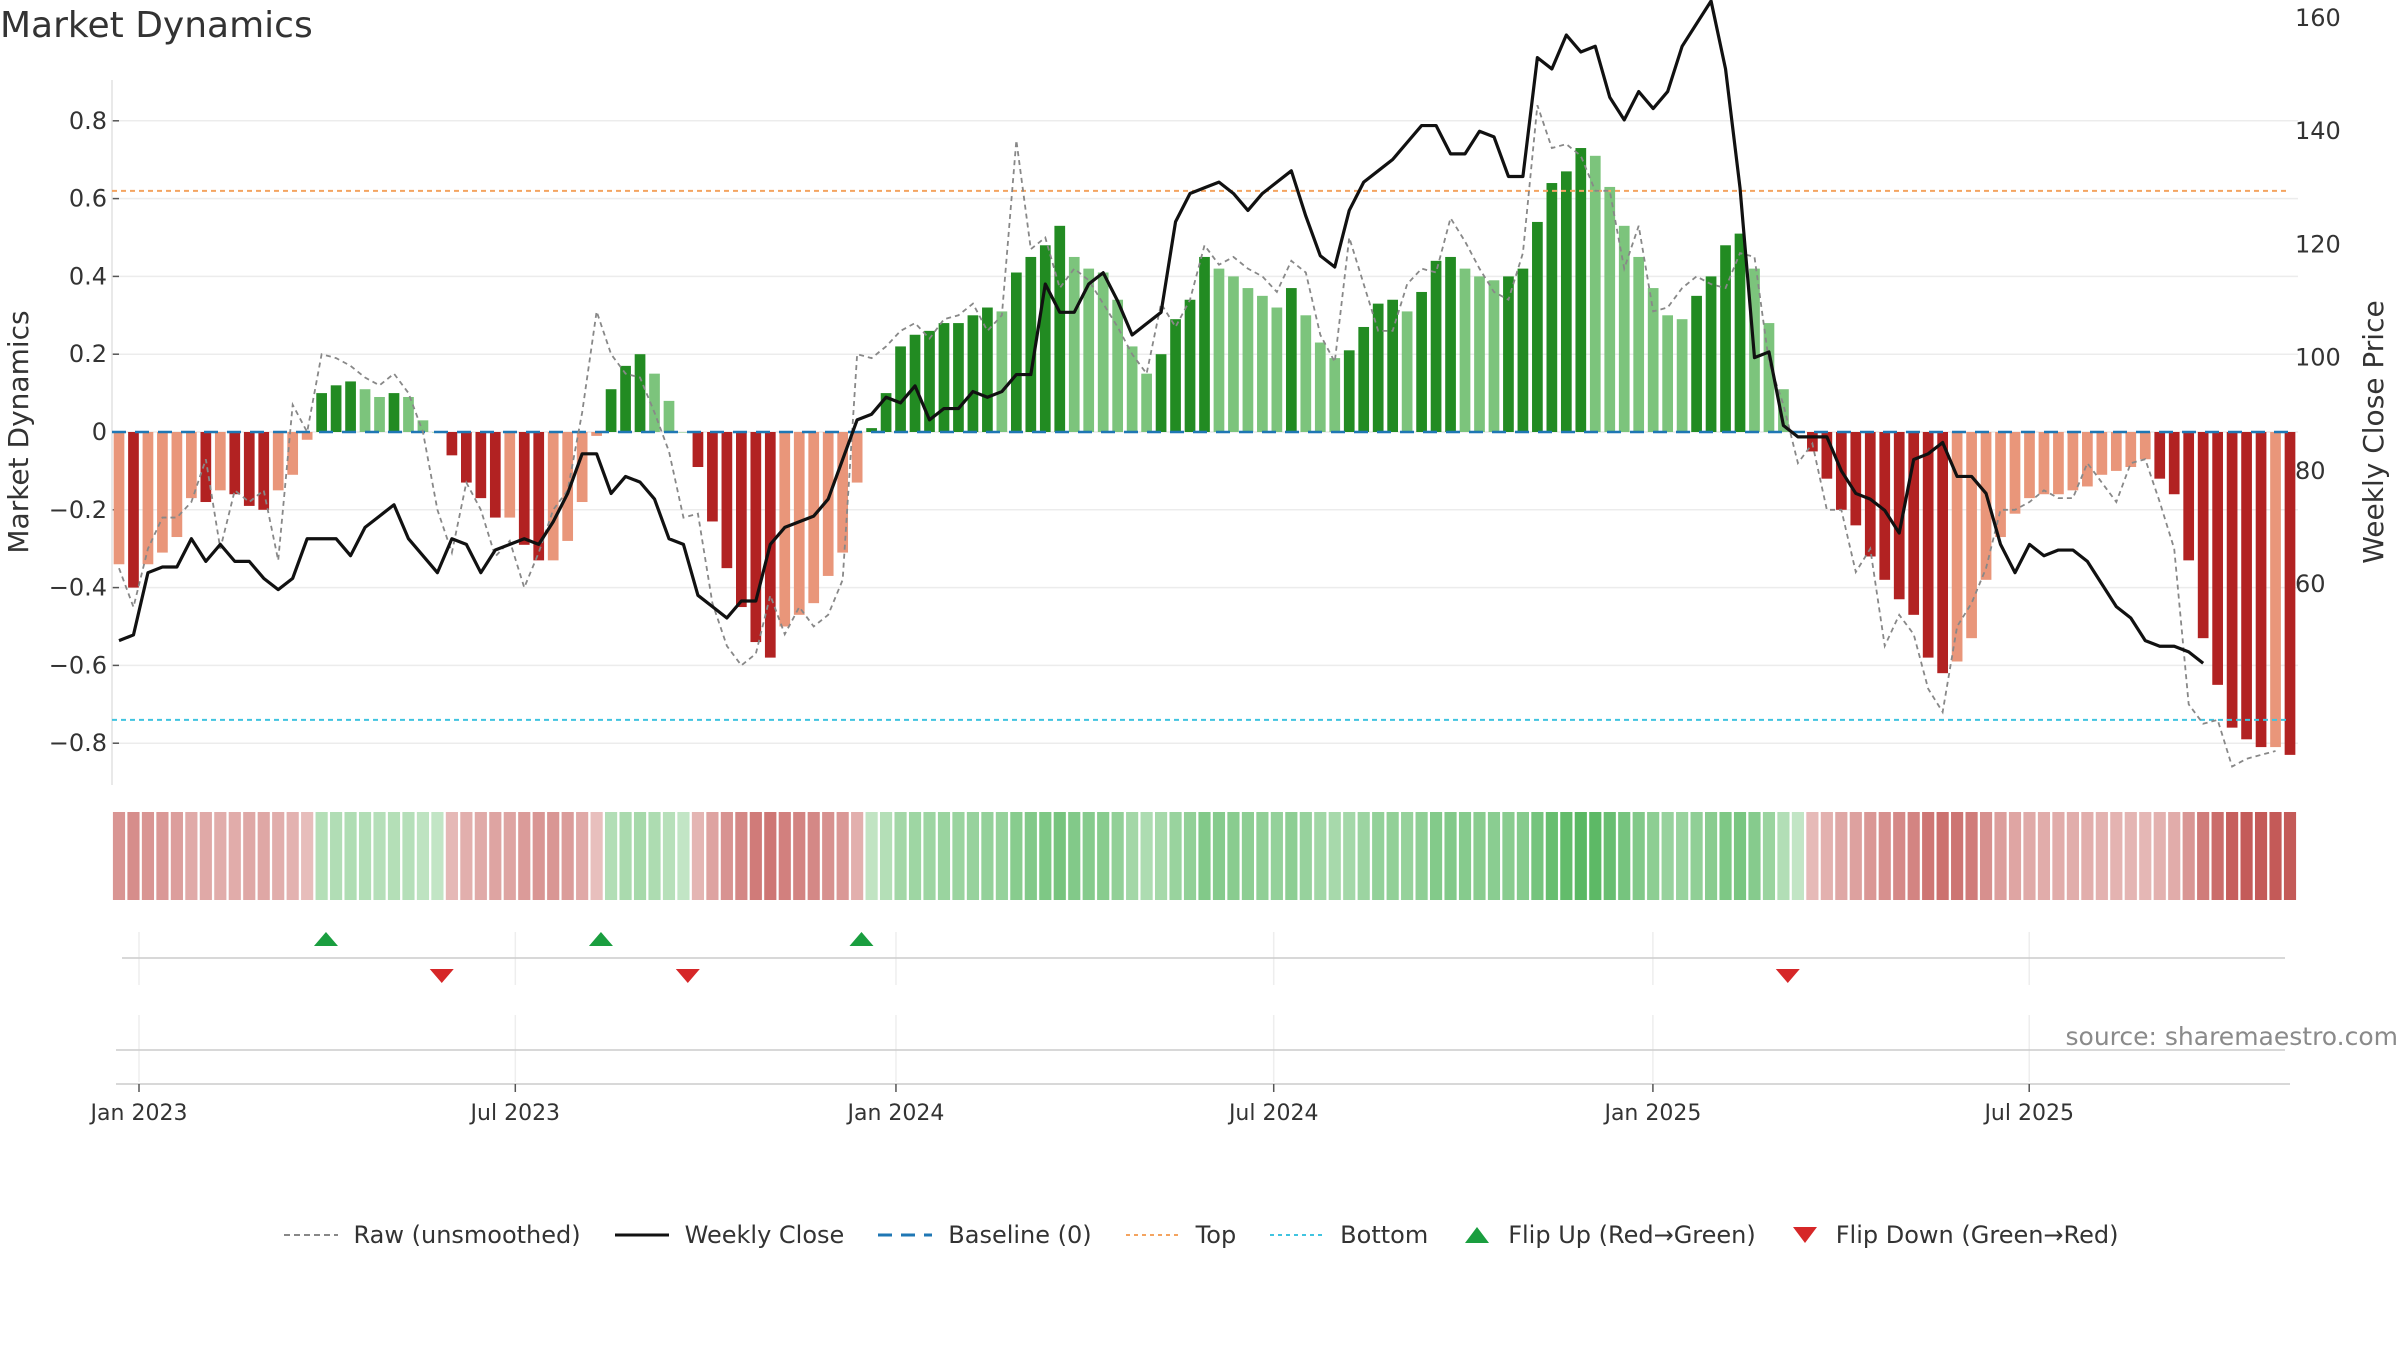 This screenshot has width=2400, height=1350. What do you see at coordinates (1204, 856) in the screenshot?
I see `regime-strip` at bounding box center [1204, 856].